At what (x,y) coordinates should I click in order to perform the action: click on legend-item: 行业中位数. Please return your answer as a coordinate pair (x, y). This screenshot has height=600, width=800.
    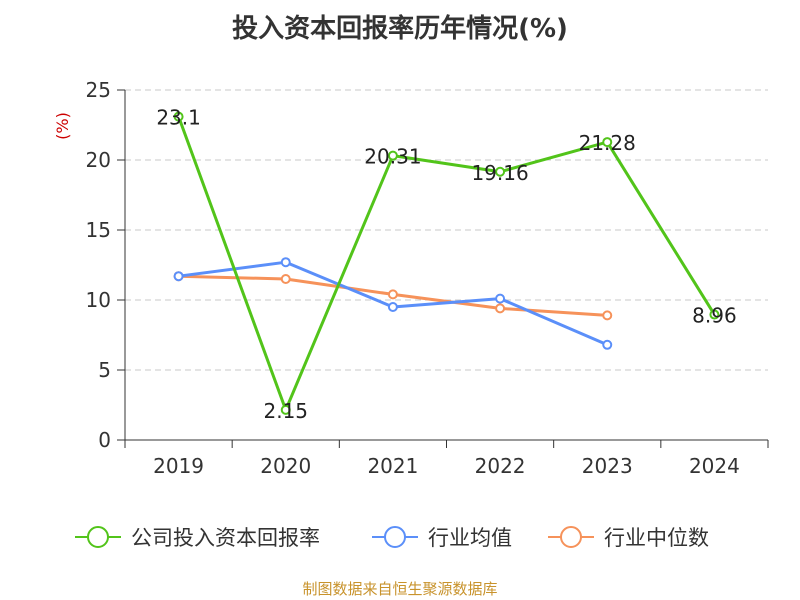
    Looking at the image, I should click on (628, 538).